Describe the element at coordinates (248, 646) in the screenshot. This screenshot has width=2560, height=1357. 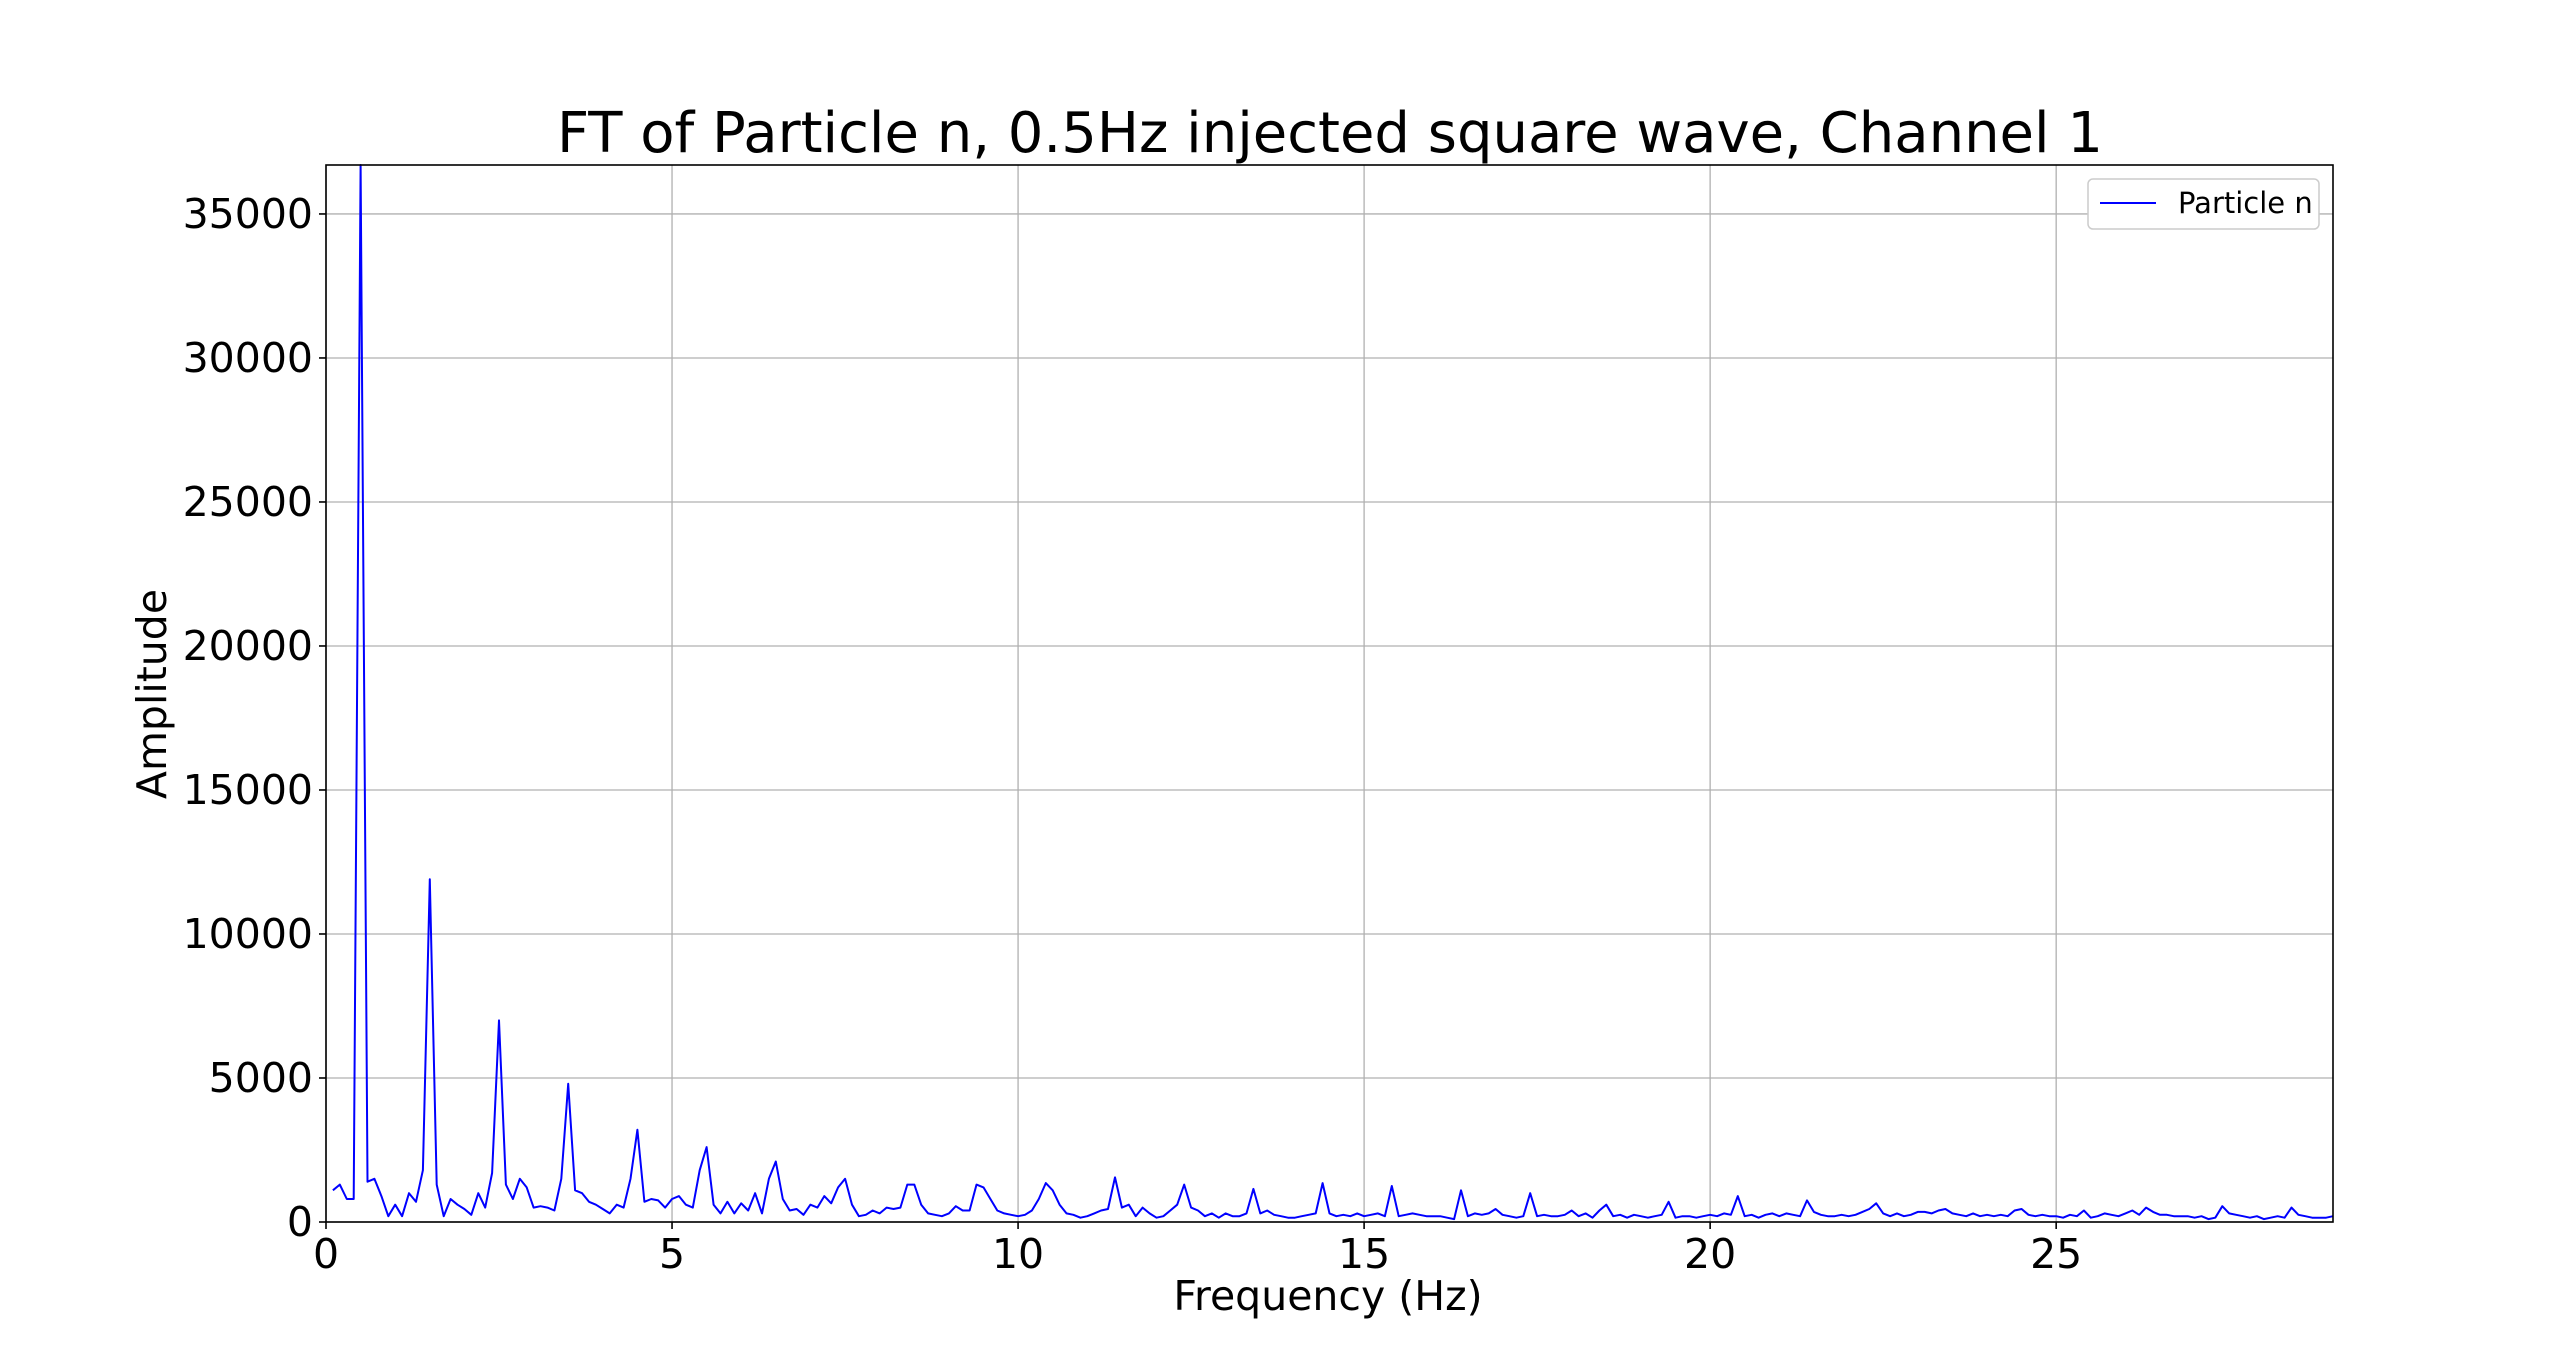
I see `y-tick-label: 20000` at that location.